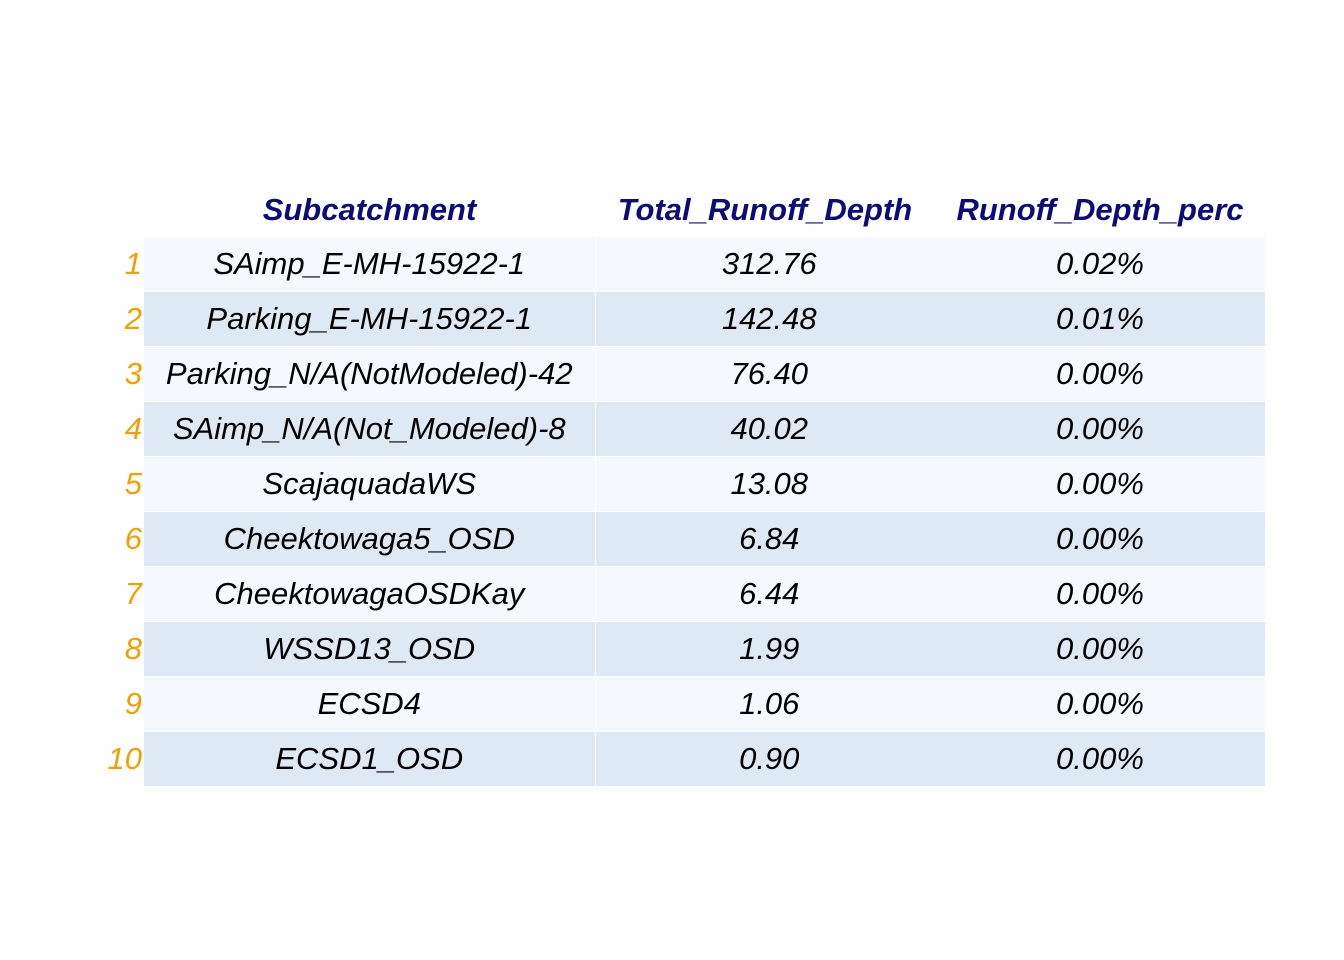 The width and height of the screenshot is (1344, 960). Describe the element at coordinates (370, 374) in the screenshot. I see `cell-subcatchment: Parking_N/A(NotModeled)-42` at that location.